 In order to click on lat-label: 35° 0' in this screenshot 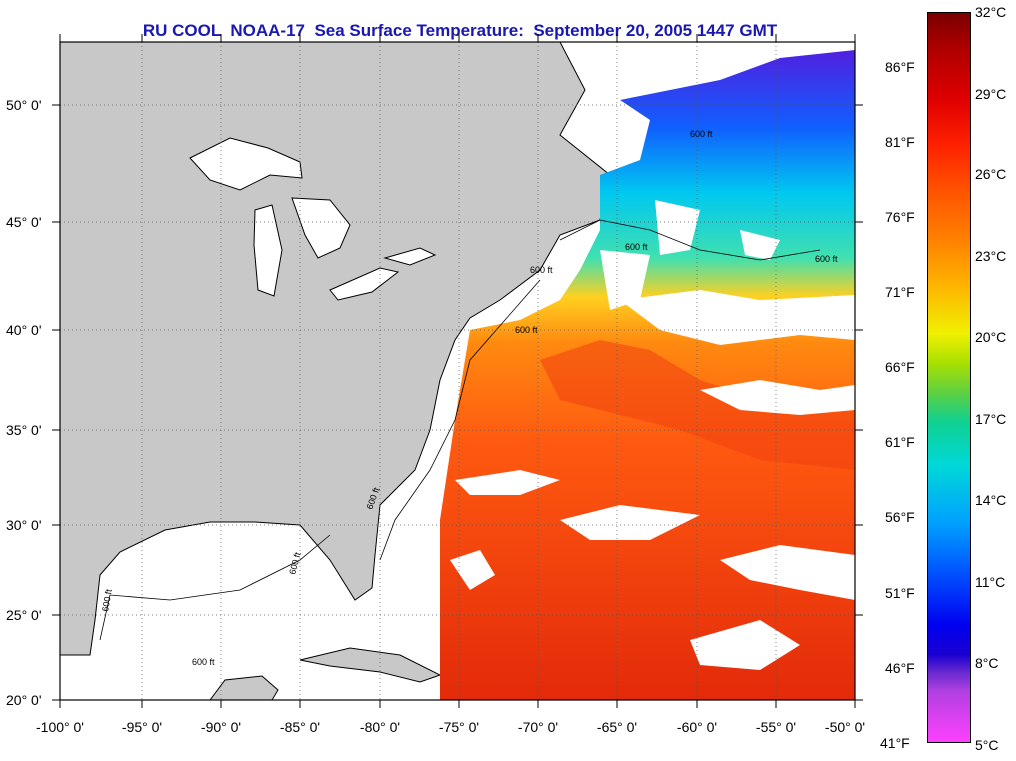, I will do `click(24, 430)`.